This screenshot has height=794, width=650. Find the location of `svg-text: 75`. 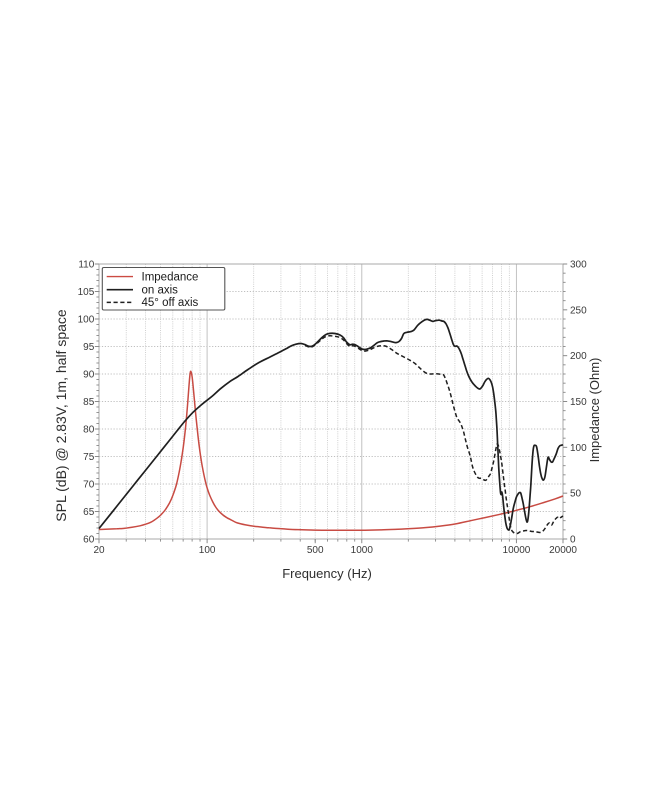

svg-text: 75 is located at coordinates (89, 457).